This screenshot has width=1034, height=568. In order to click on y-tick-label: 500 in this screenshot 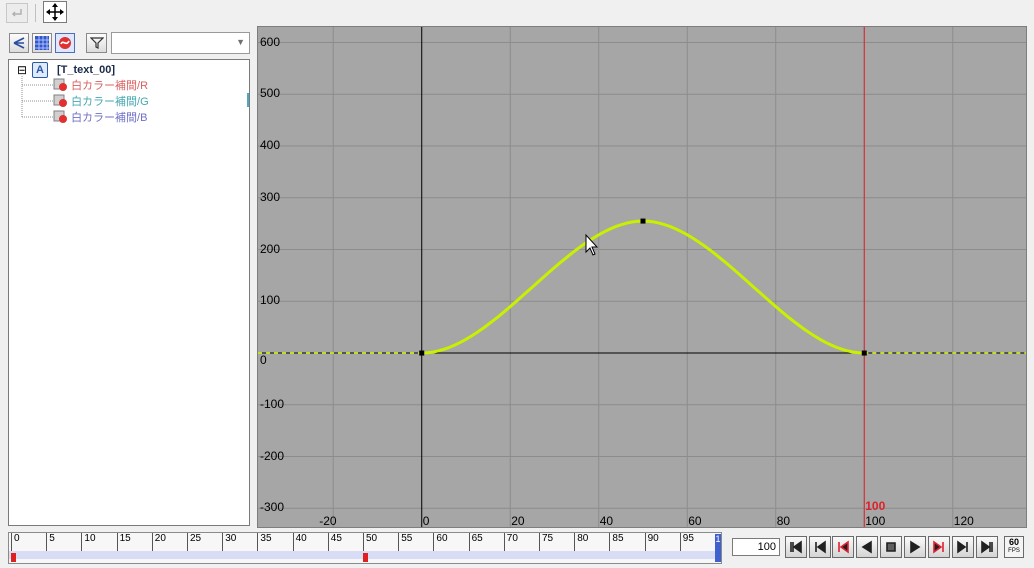, I will do `click(270, 93)`.